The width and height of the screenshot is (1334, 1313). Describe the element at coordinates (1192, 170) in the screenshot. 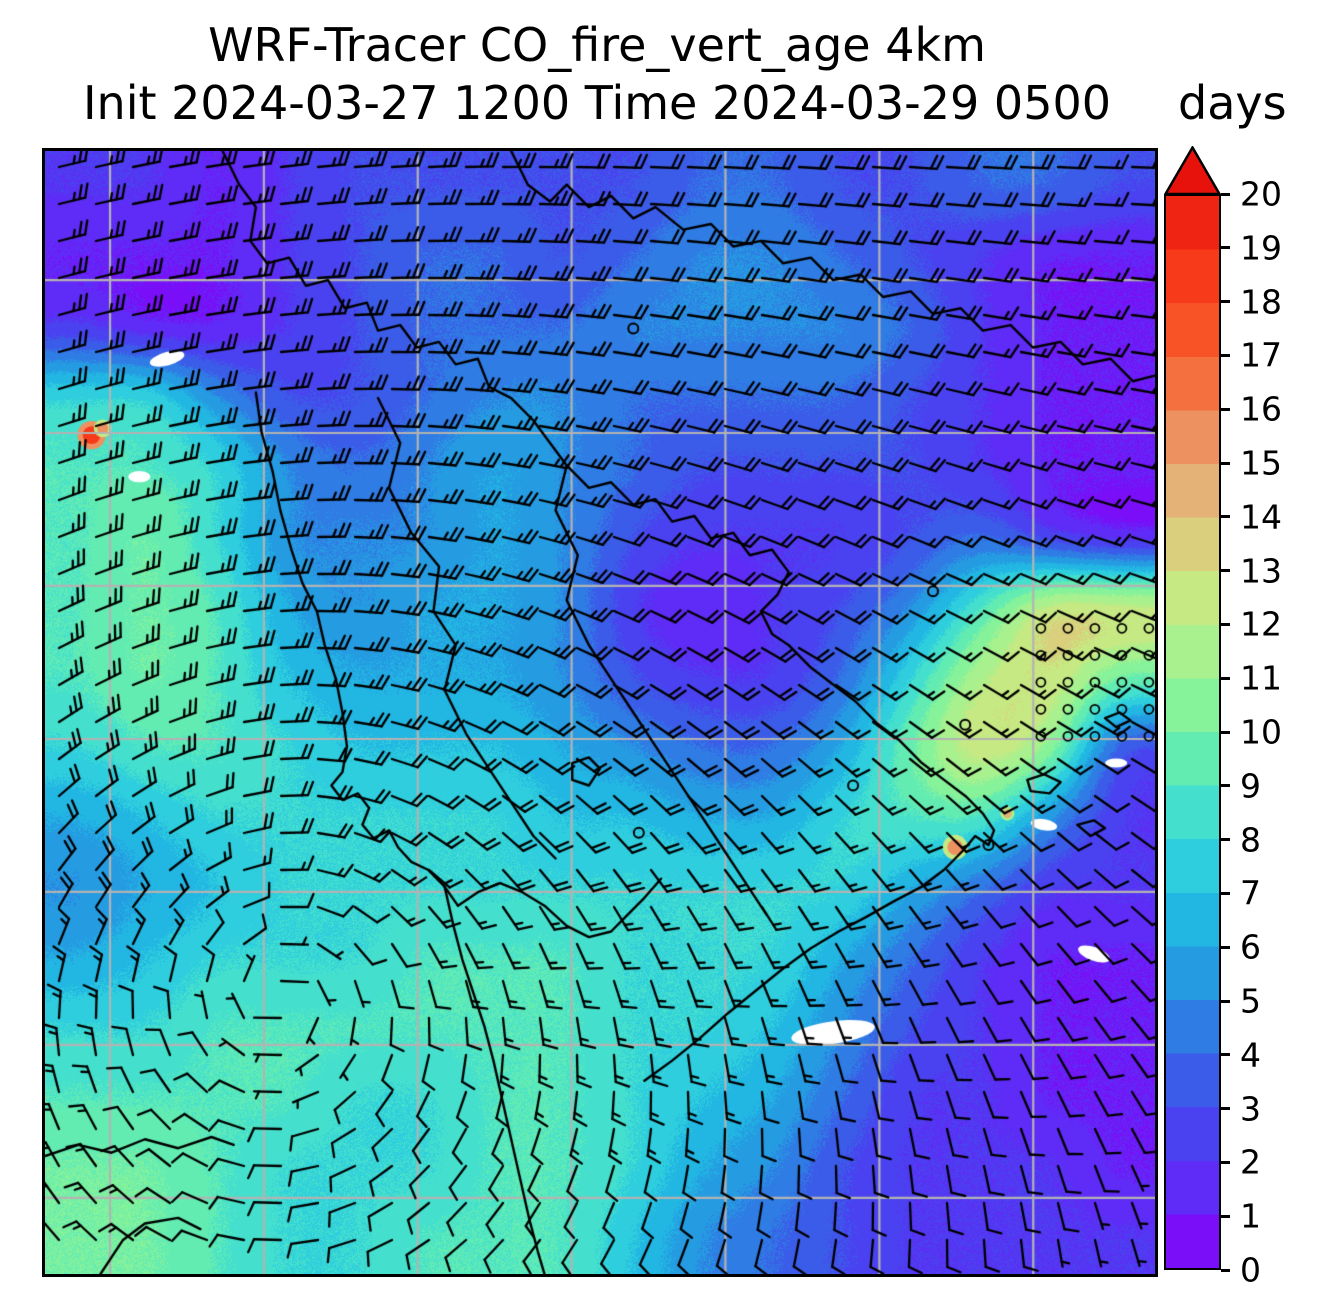

I see `colorbar-extend-arrow` at that location.